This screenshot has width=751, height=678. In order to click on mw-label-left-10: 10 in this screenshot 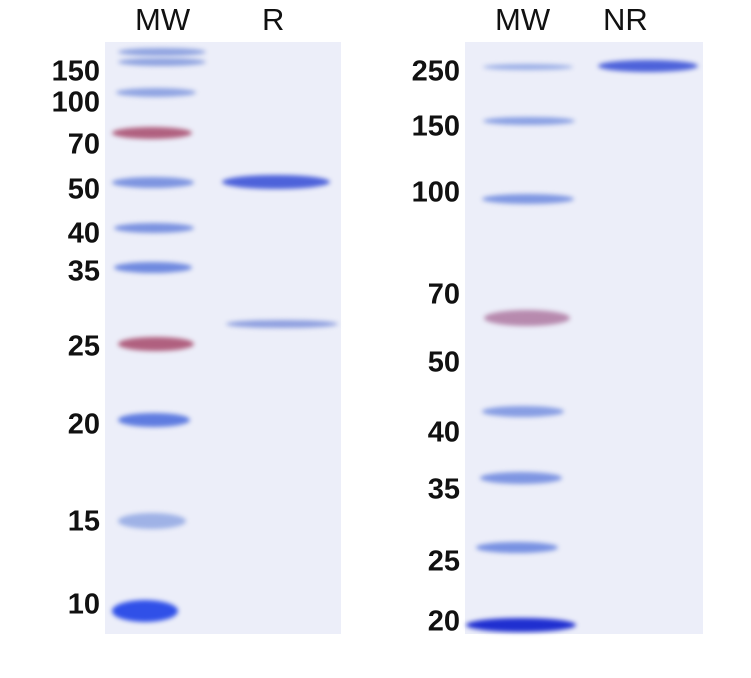, I will do `click(83, 604)`.